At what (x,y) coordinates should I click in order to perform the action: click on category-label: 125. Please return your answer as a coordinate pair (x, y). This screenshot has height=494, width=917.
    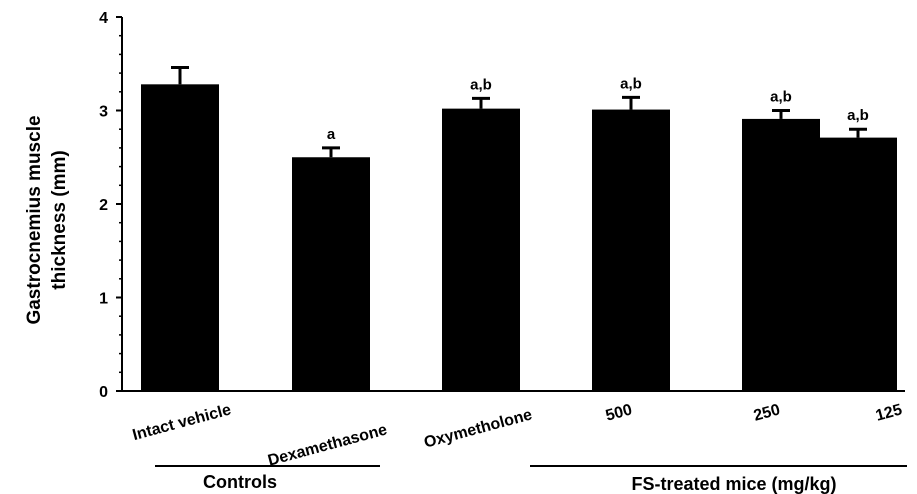
    Looking at the image, I should click on (889, 412).